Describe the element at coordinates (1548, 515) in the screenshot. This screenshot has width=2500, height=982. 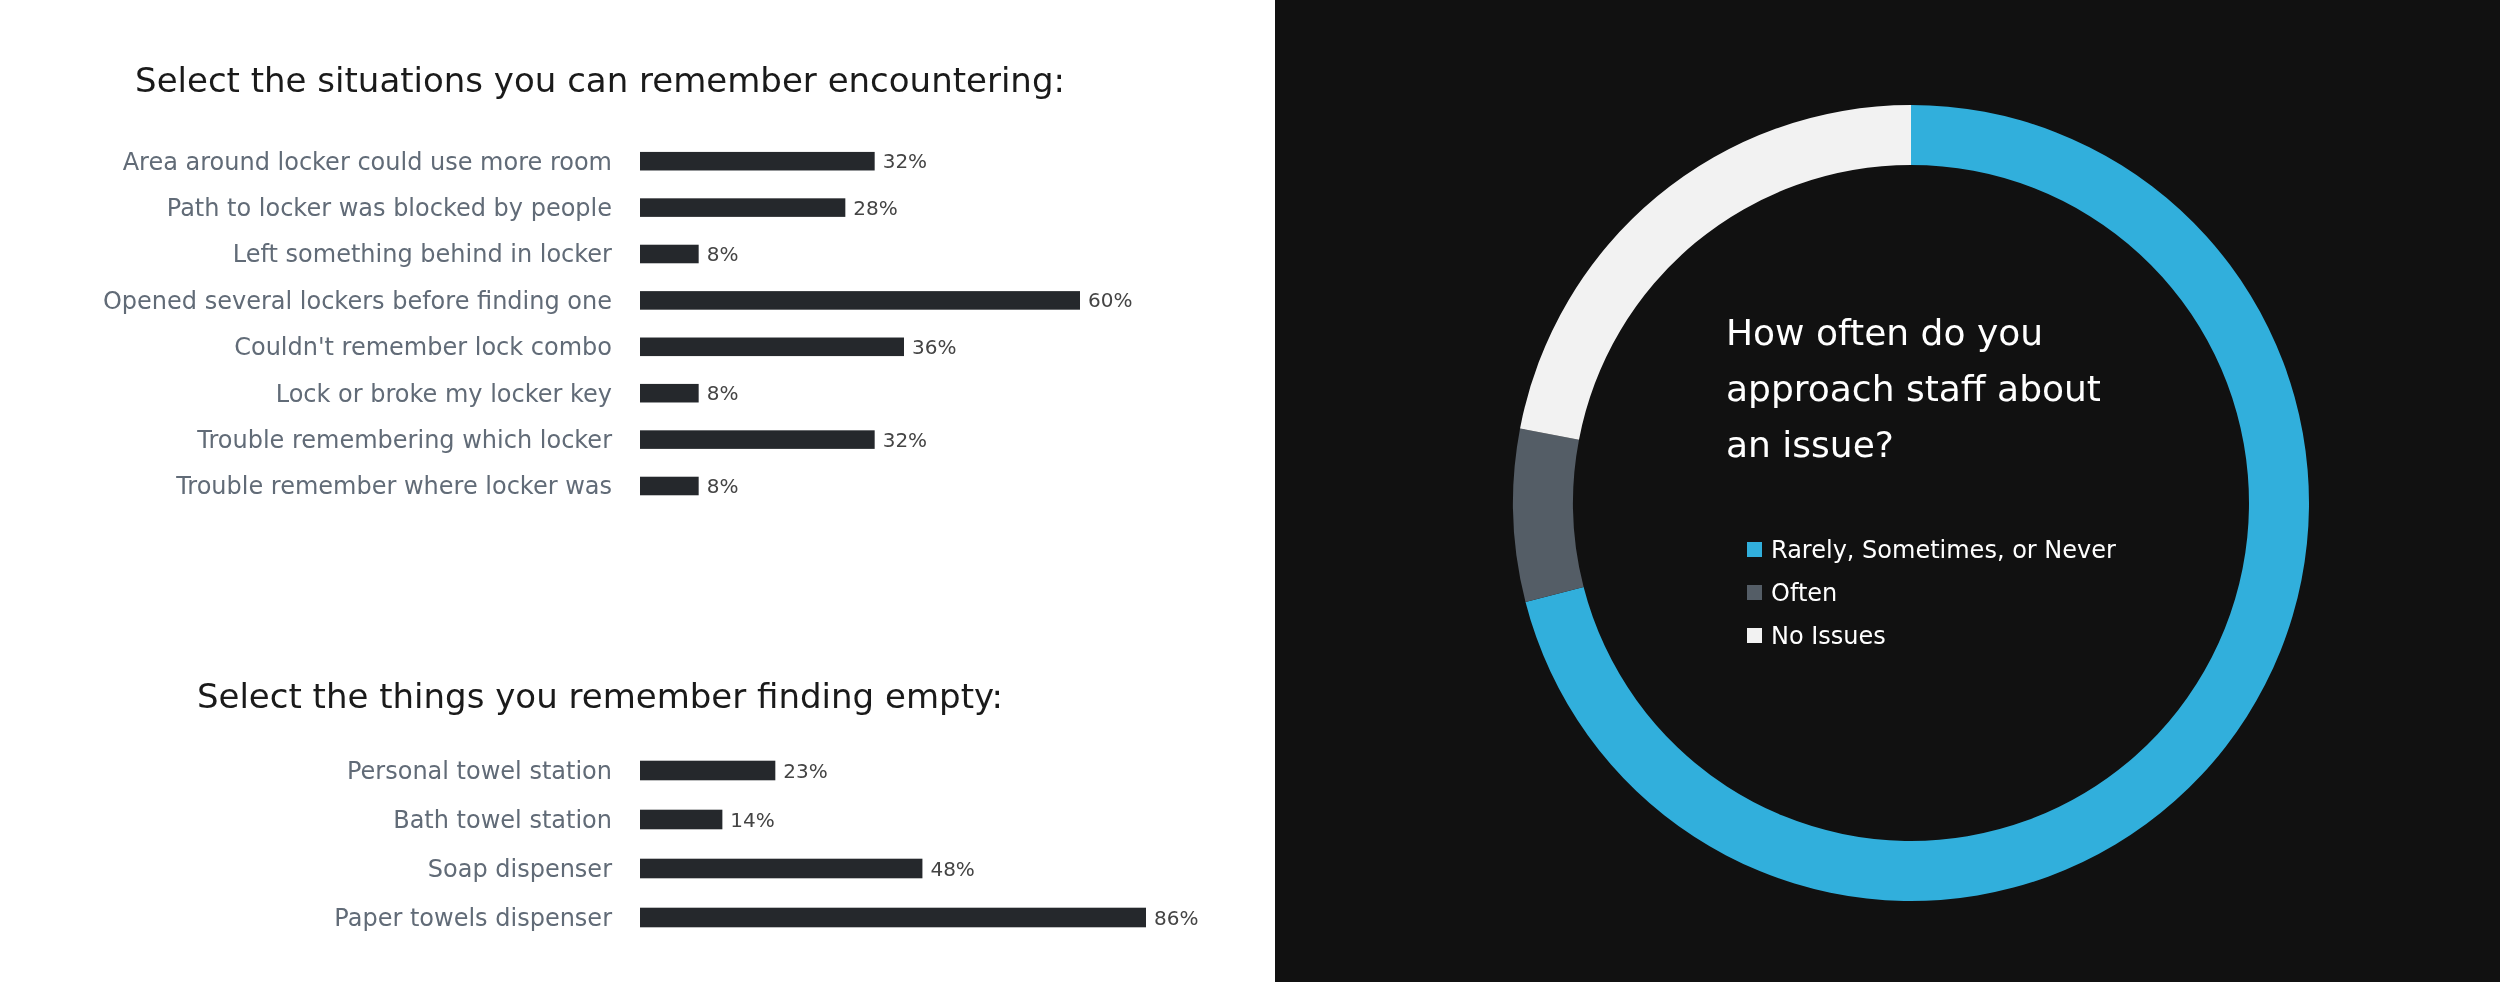
I see `donut-slice` at that location.